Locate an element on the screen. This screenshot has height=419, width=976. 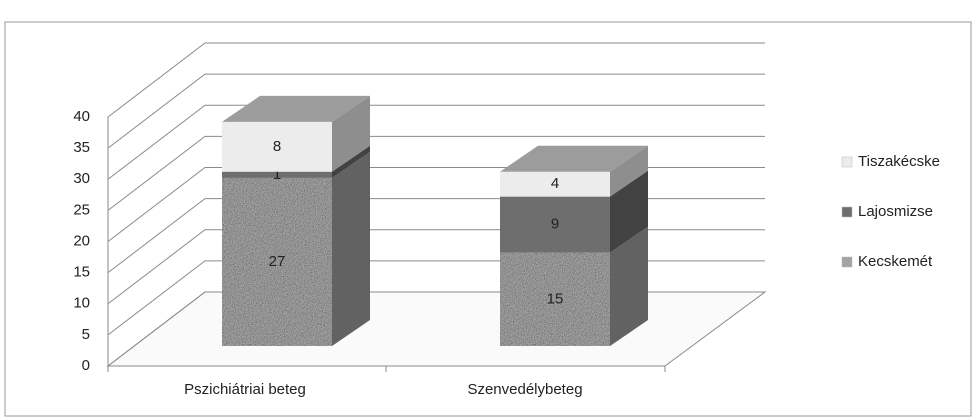
y-tick-label: 5 is located at coordinates (86, 334).